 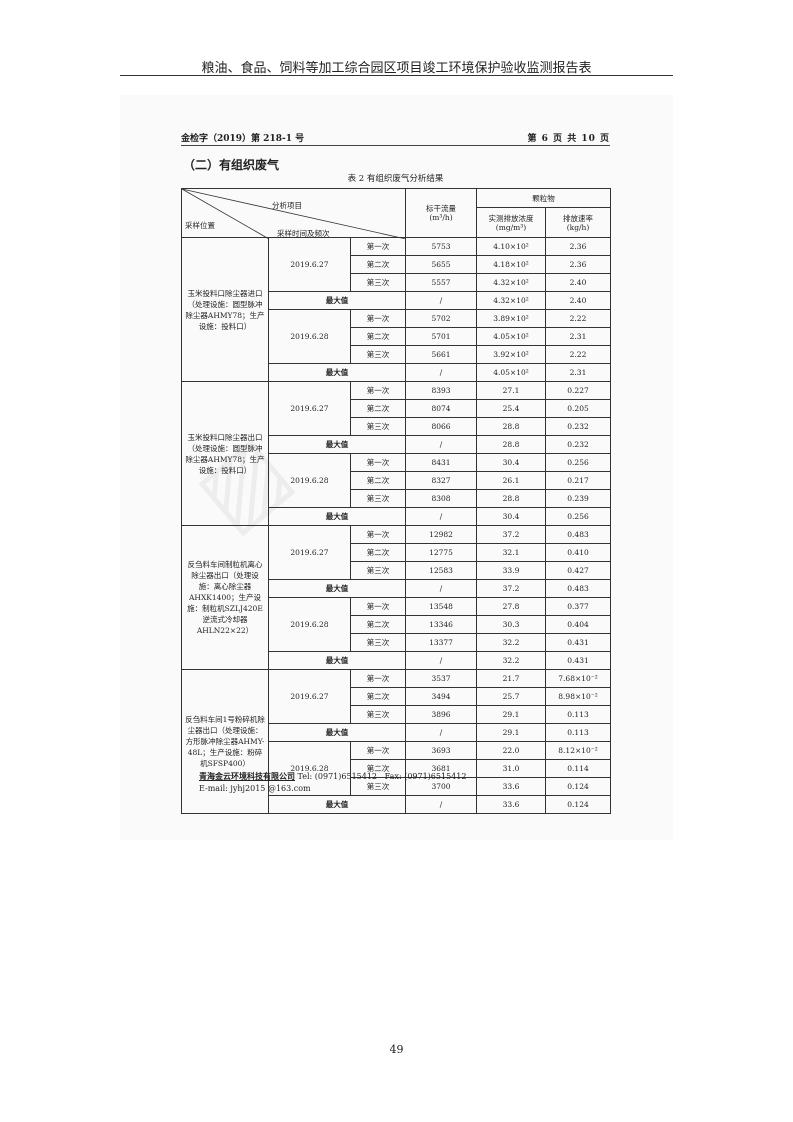 I want to click on rate-value: 2.31, so click(x=578, y=336).